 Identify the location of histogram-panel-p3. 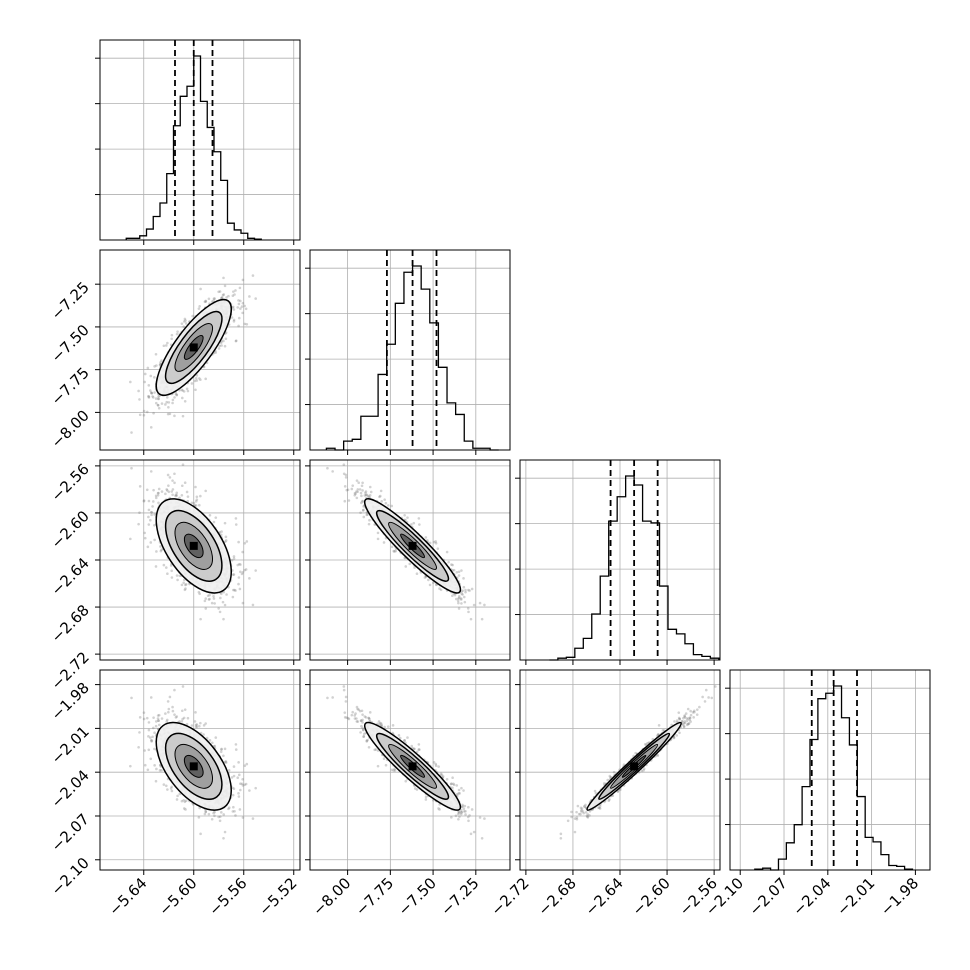
(828, 772).